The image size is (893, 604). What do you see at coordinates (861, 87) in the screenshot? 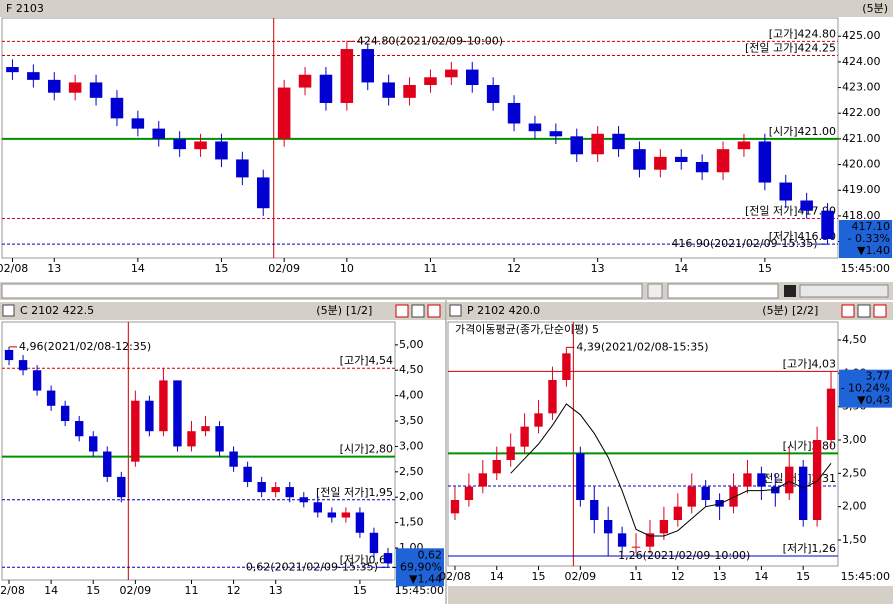
I see `y-tick-label: 423.00` at bounding box center [861, 87].